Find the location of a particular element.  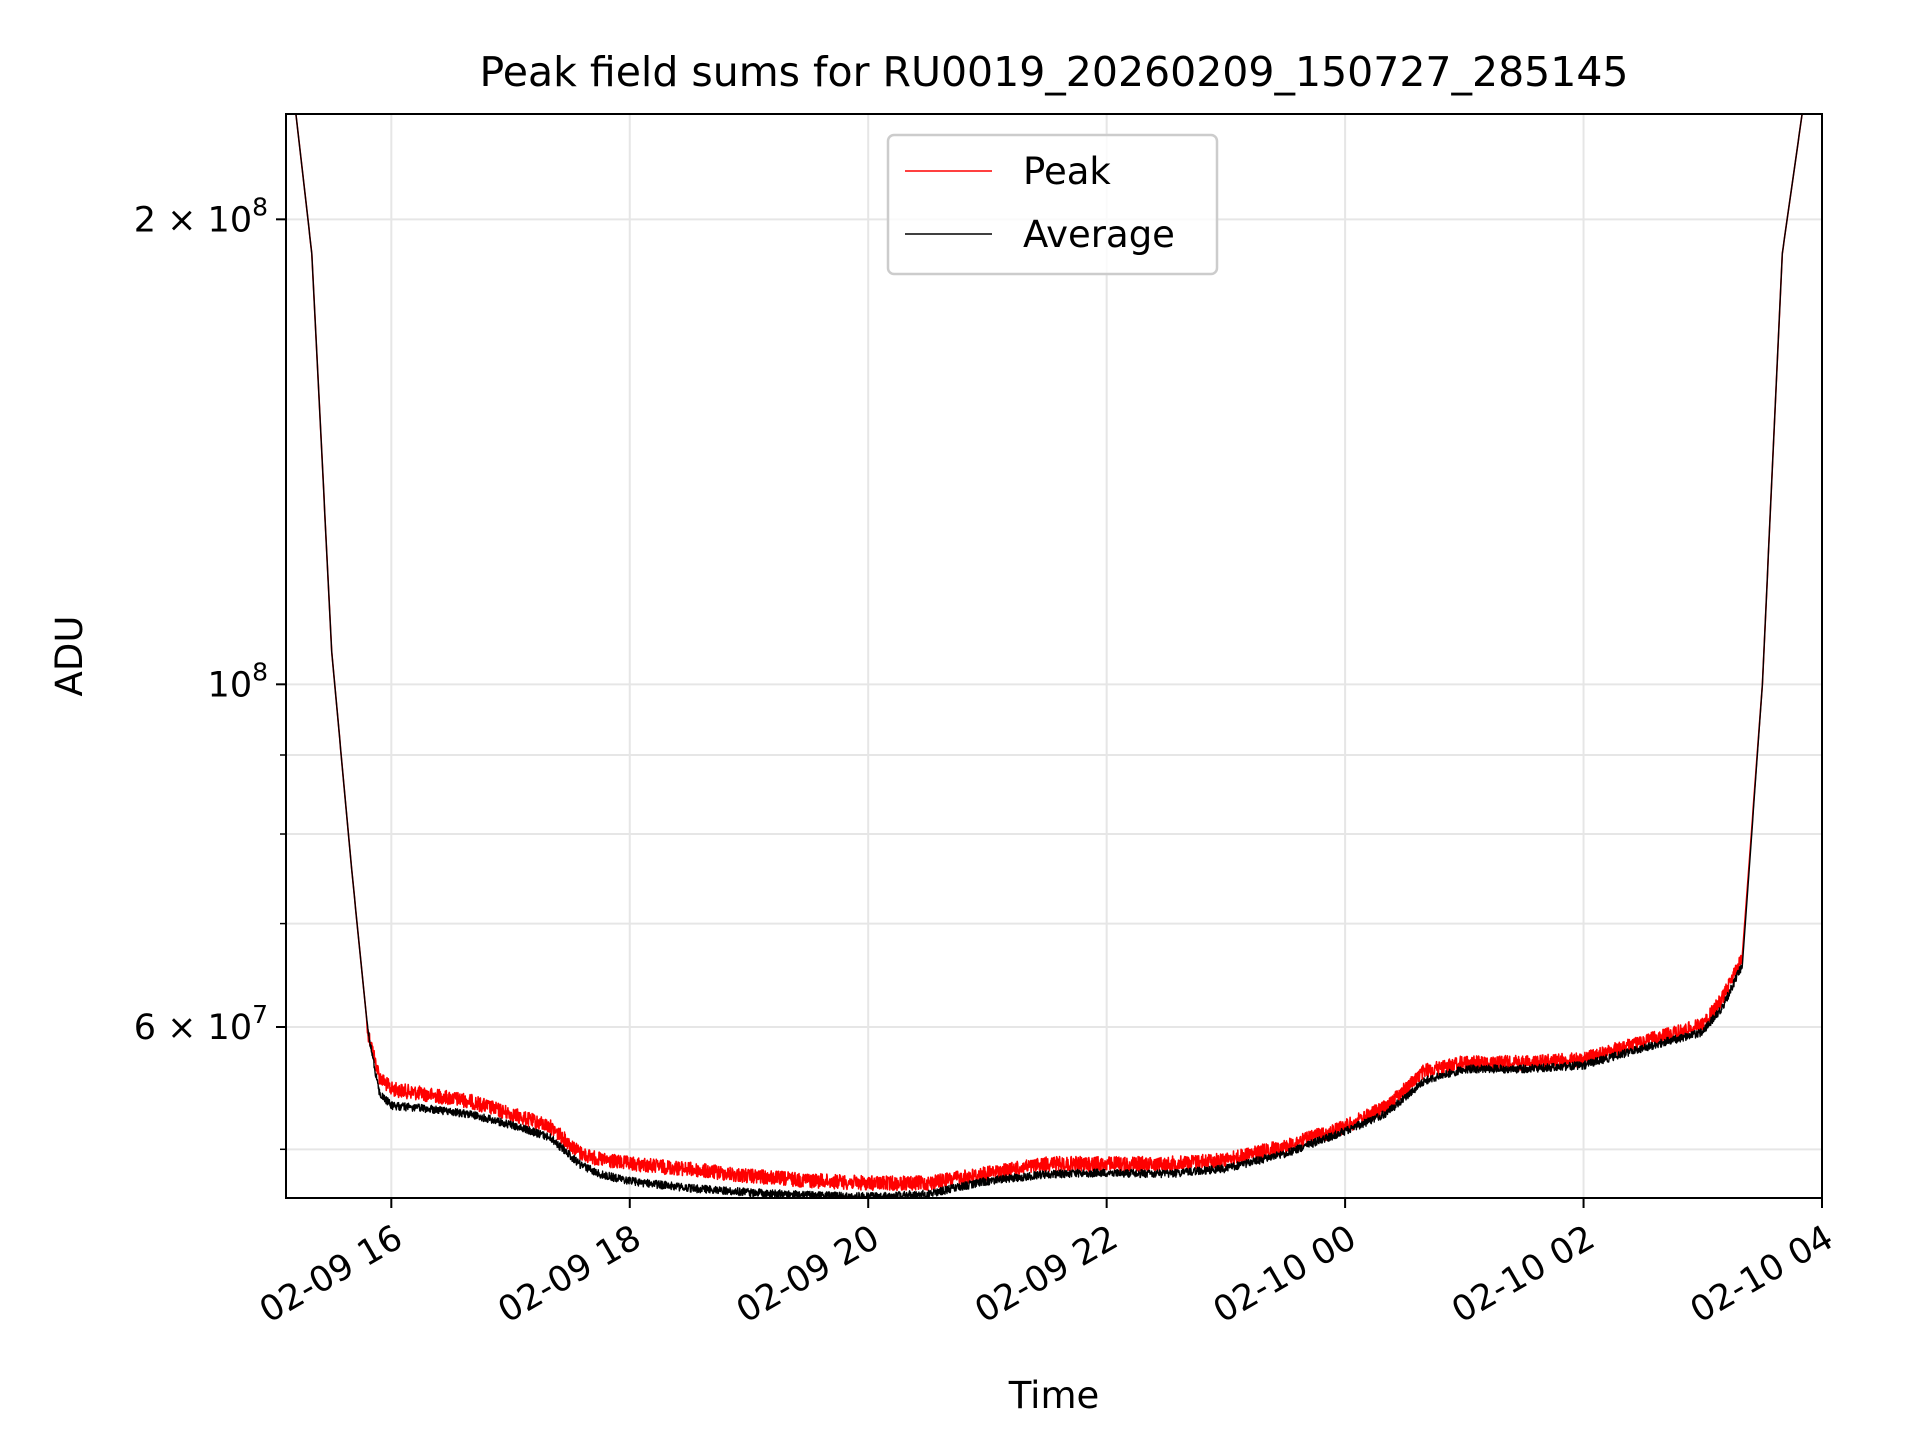

y-tick-label: 6 × 107 is located at coordinates (201, 1024).